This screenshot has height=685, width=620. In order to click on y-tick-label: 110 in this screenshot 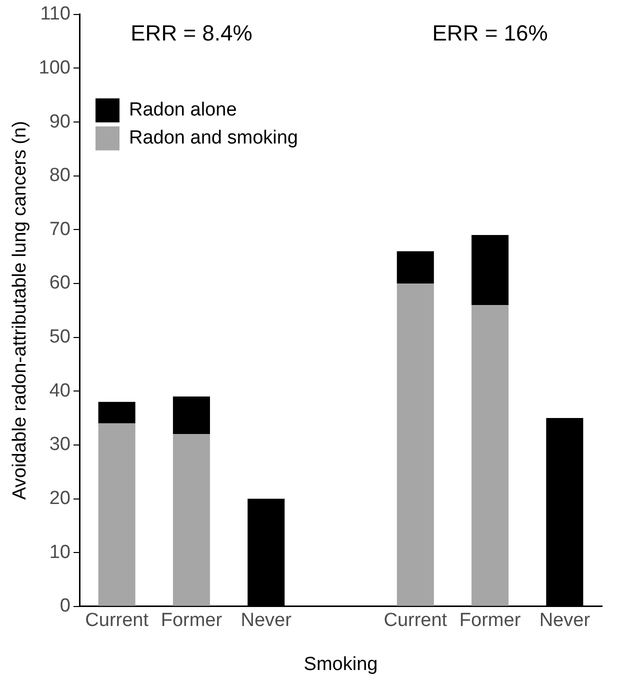, I will do `click(55, 14)`.